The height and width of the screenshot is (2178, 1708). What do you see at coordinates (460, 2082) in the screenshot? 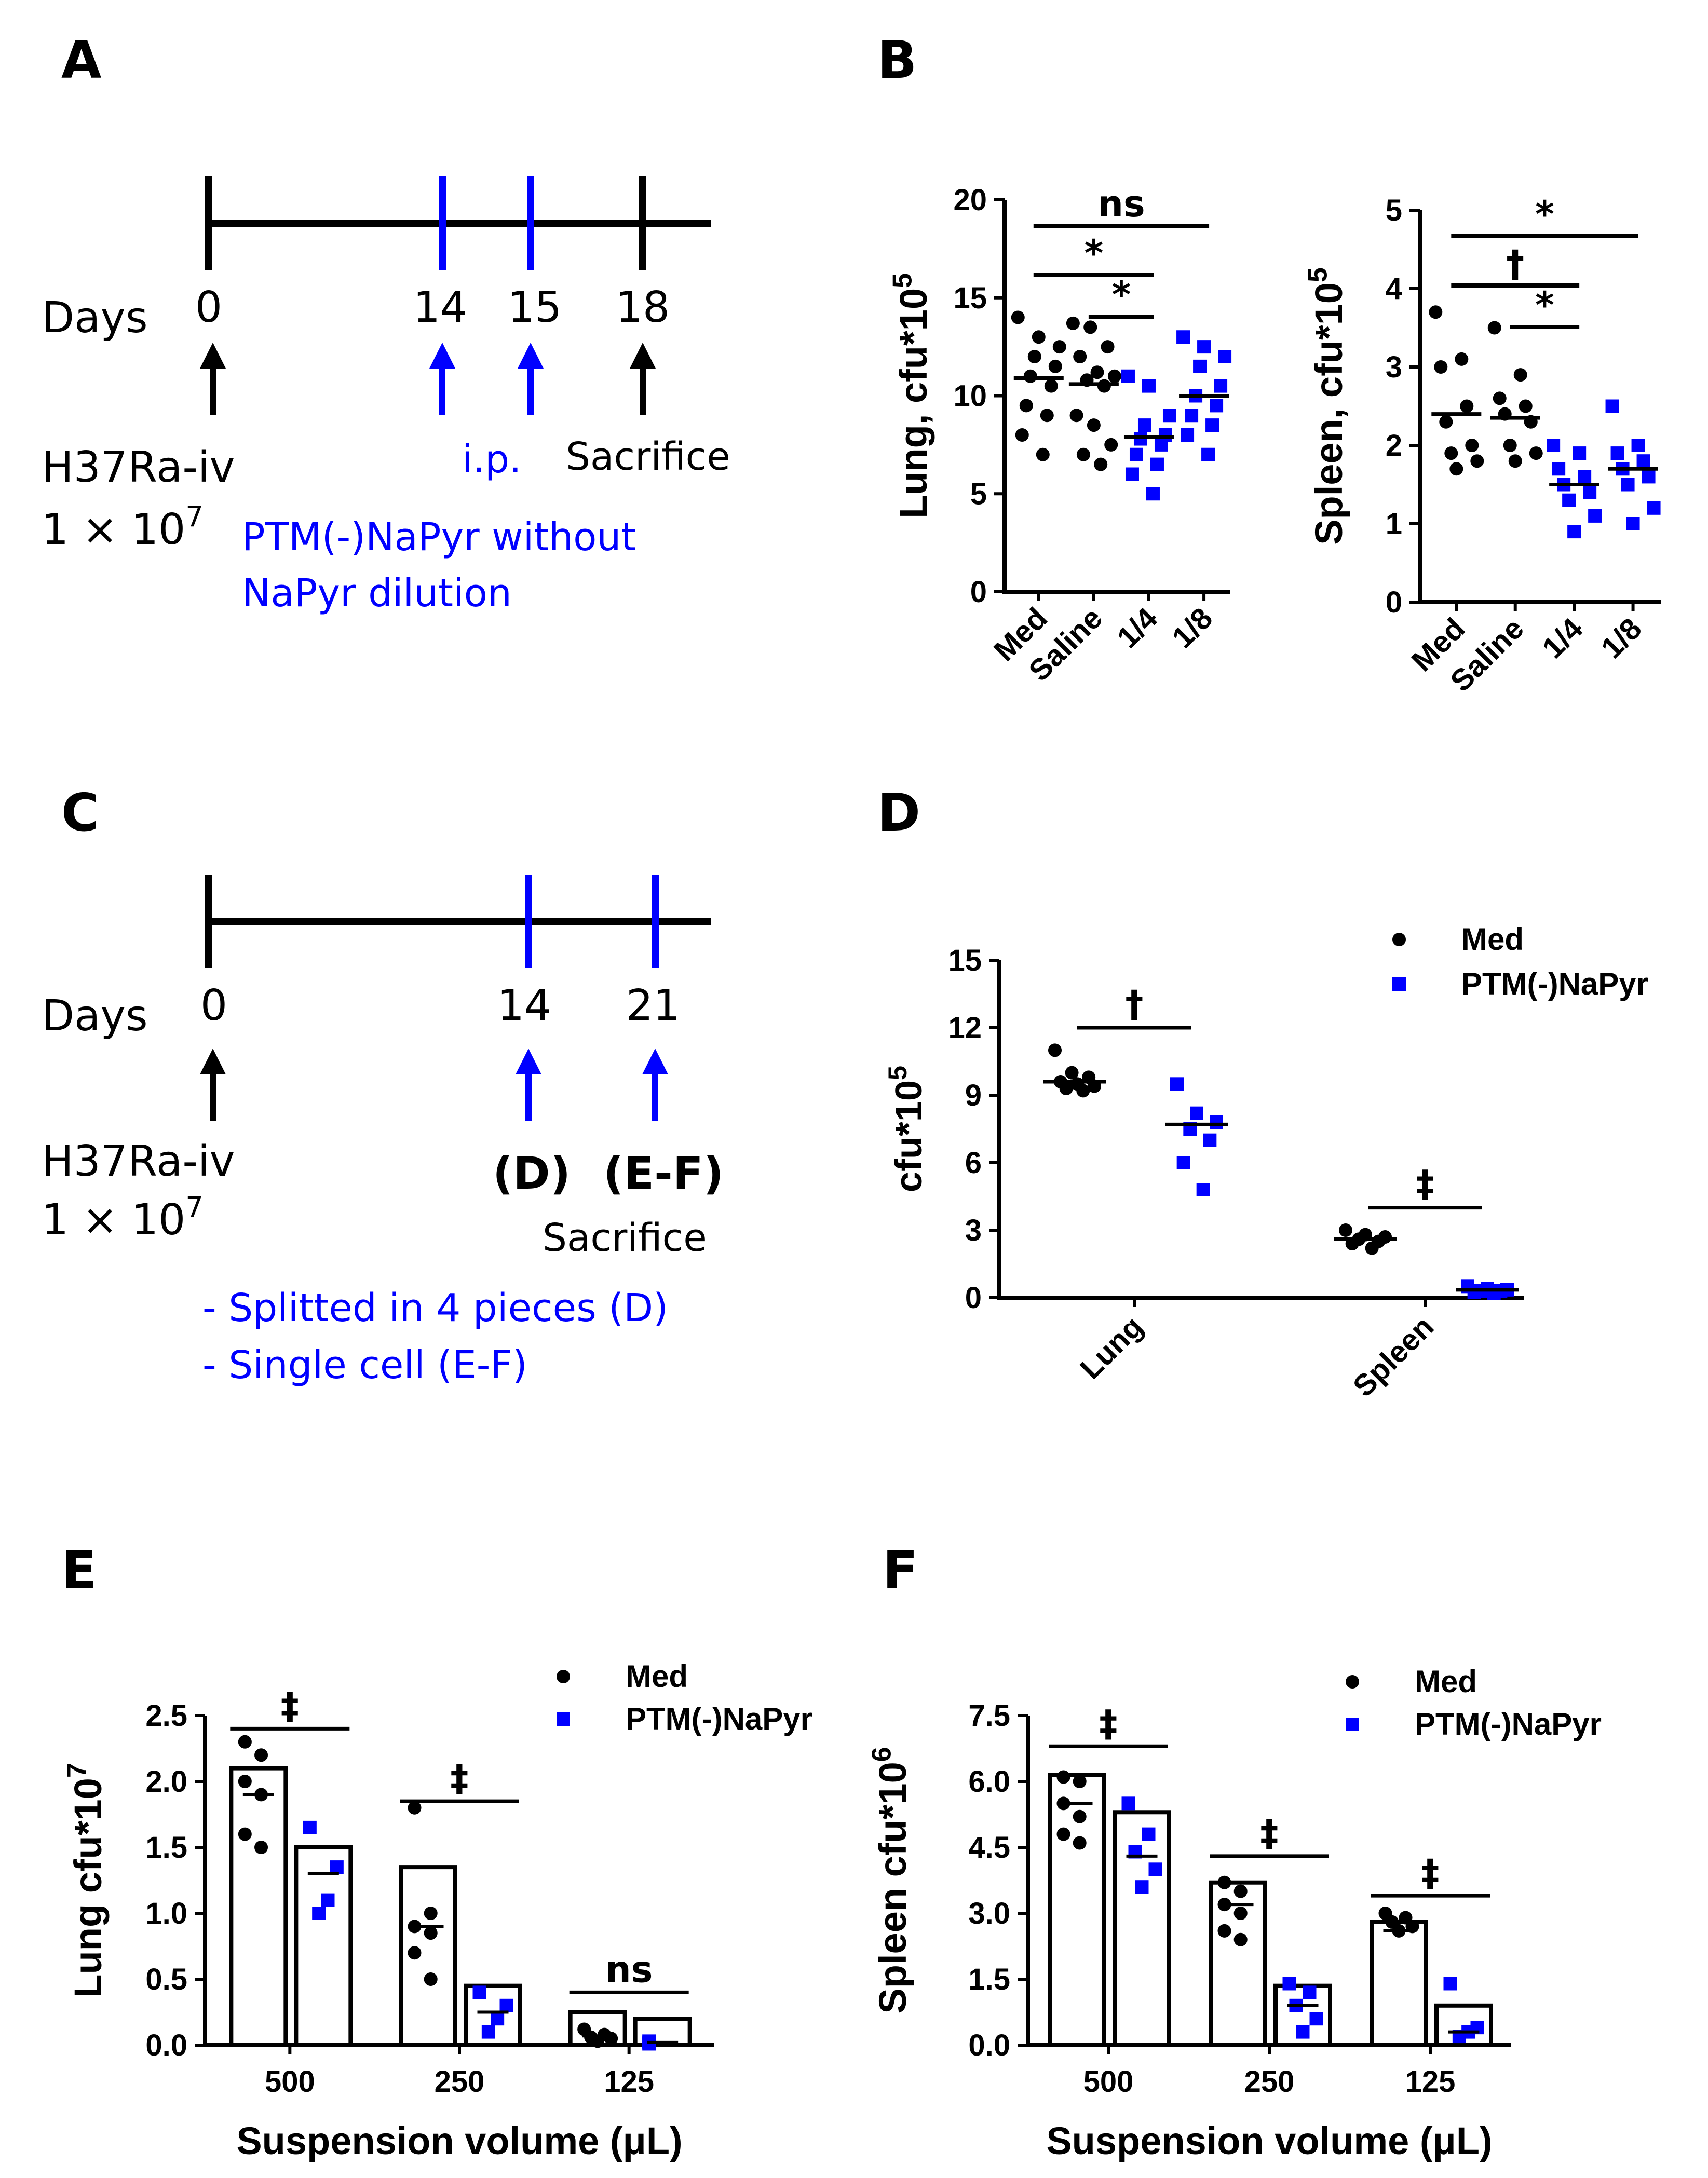
I see `E-xtick-label-1: 250` at bounding box center [460, 2082].